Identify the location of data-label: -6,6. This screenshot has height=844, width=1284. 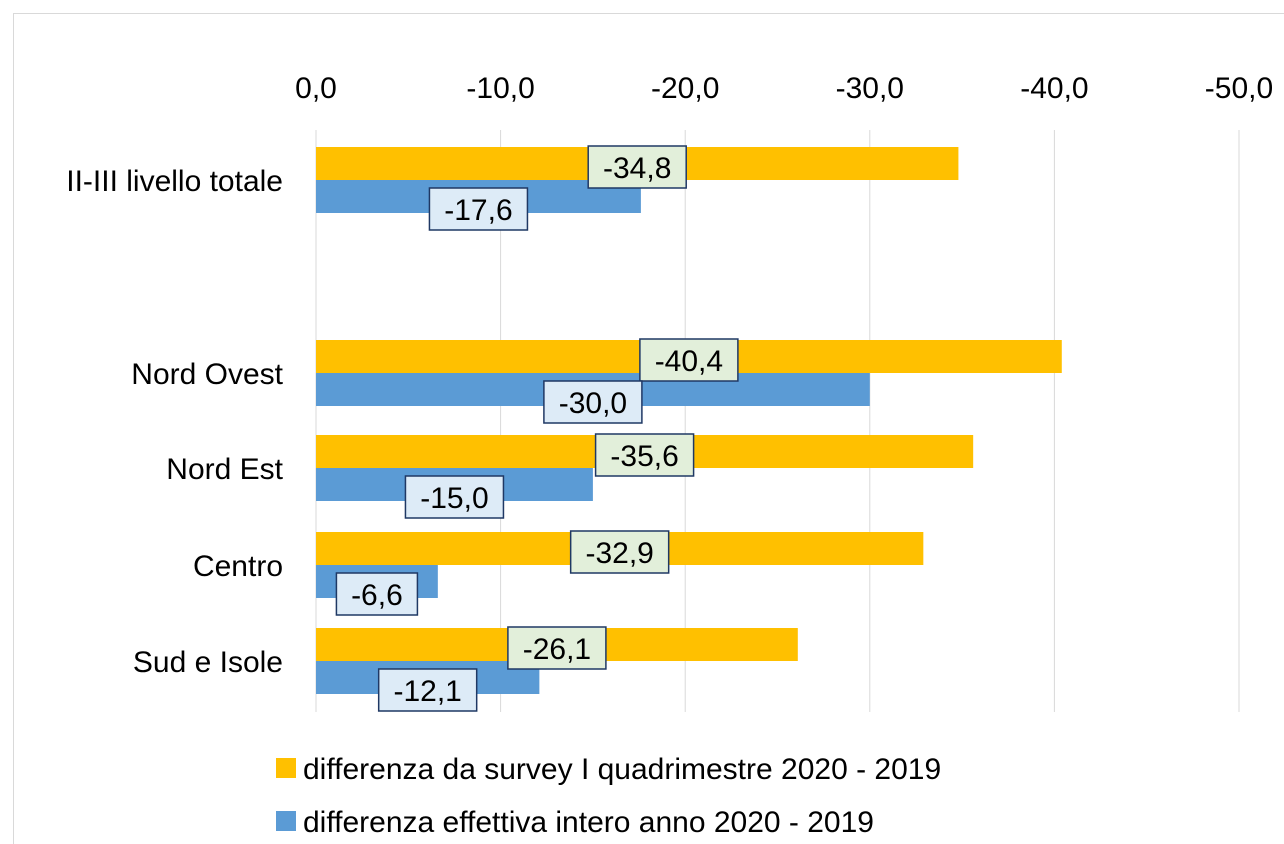
(377, 594).